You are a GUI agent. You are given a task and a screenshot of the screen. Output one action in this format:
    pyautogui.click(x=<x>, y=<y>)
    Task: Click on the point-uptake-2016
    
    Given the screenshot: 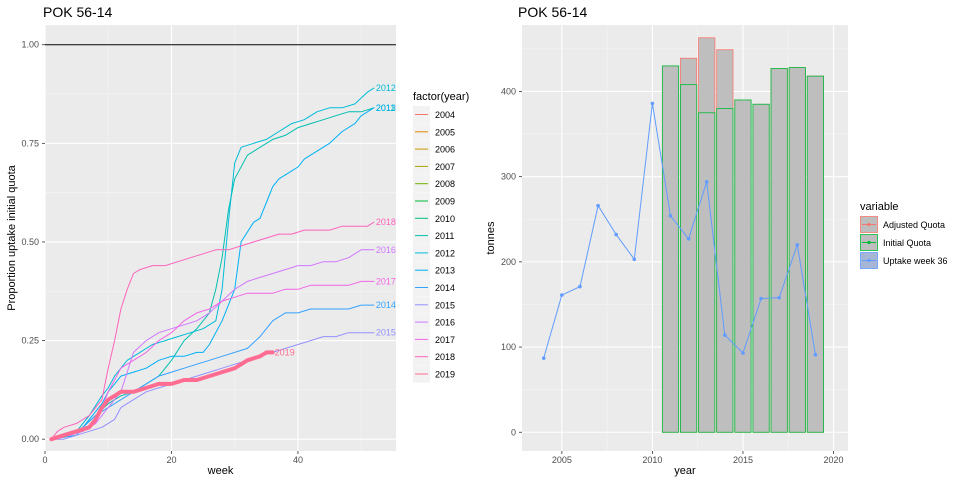 What is the action you would take?
    pyautogui.click(x=761, y=298)
    